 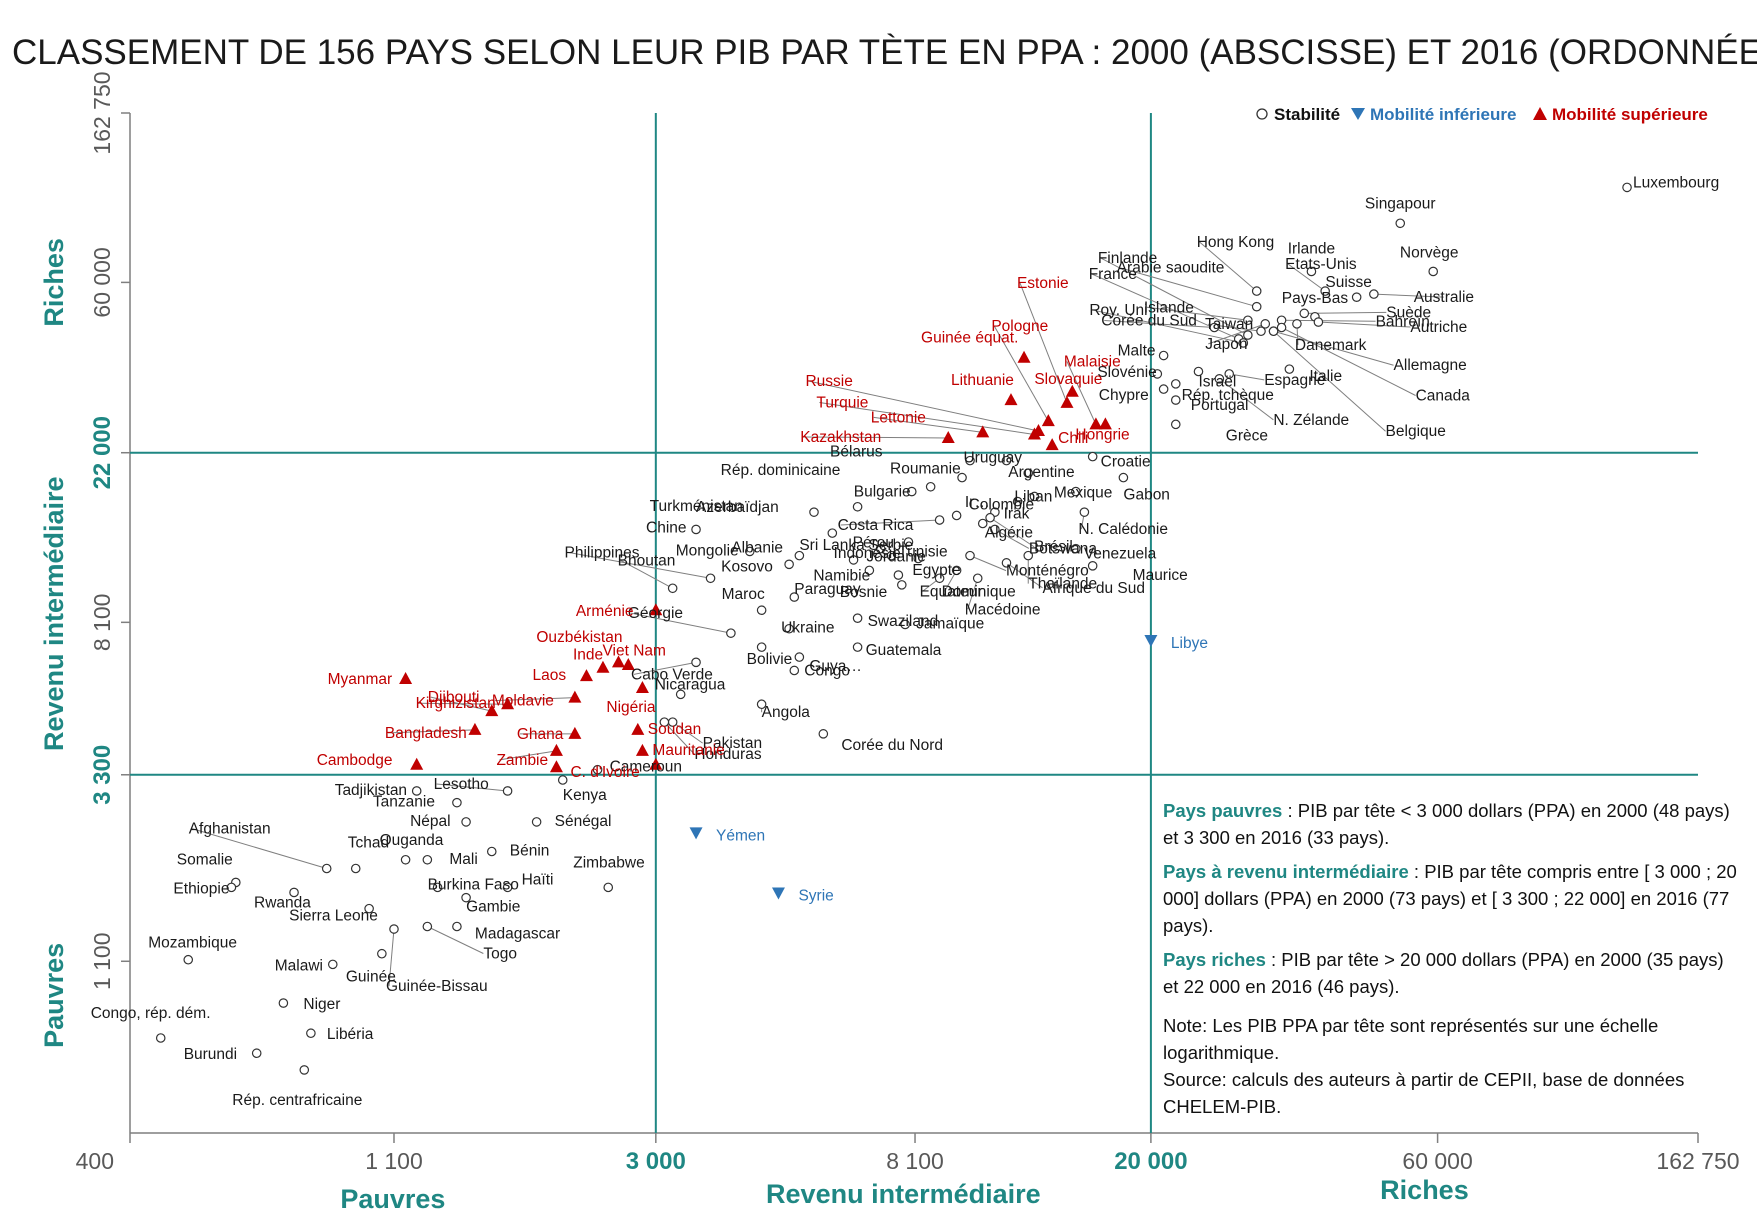 What do you see at coordinates (412, 840) in the screenshot?
I see `label-ouganda: Ouganda` at bounding box center [412, 840].